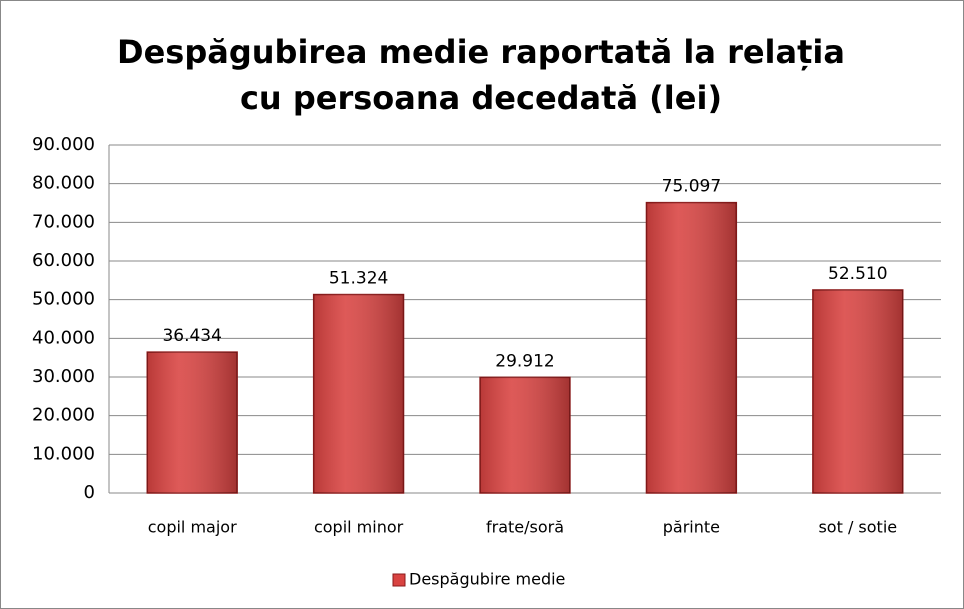 The height and width of the screenshot is (609, 964). Describe the element at coordinates (358, 279) in the screenshot. I see `data-label: 51.324` at that location.